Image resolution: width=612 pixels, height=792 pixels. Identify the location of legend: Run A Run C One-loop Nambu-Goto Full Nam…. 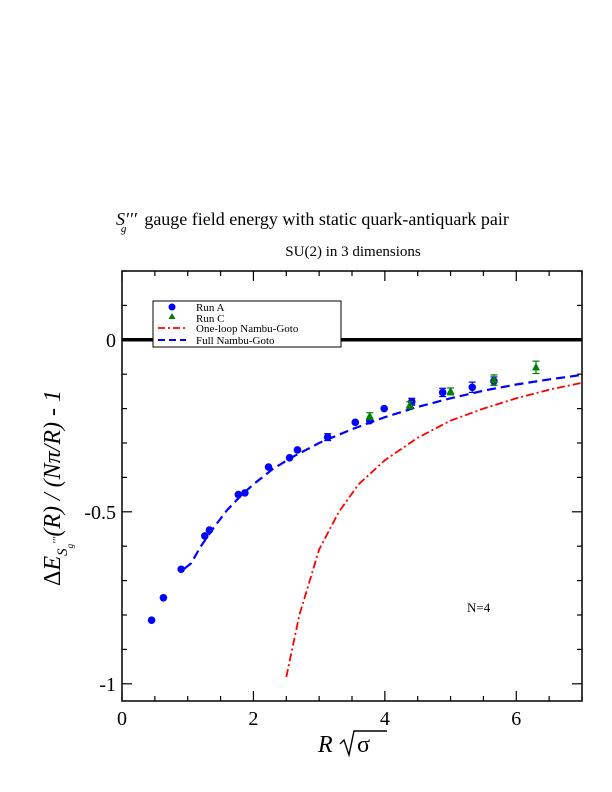
(247, 324).